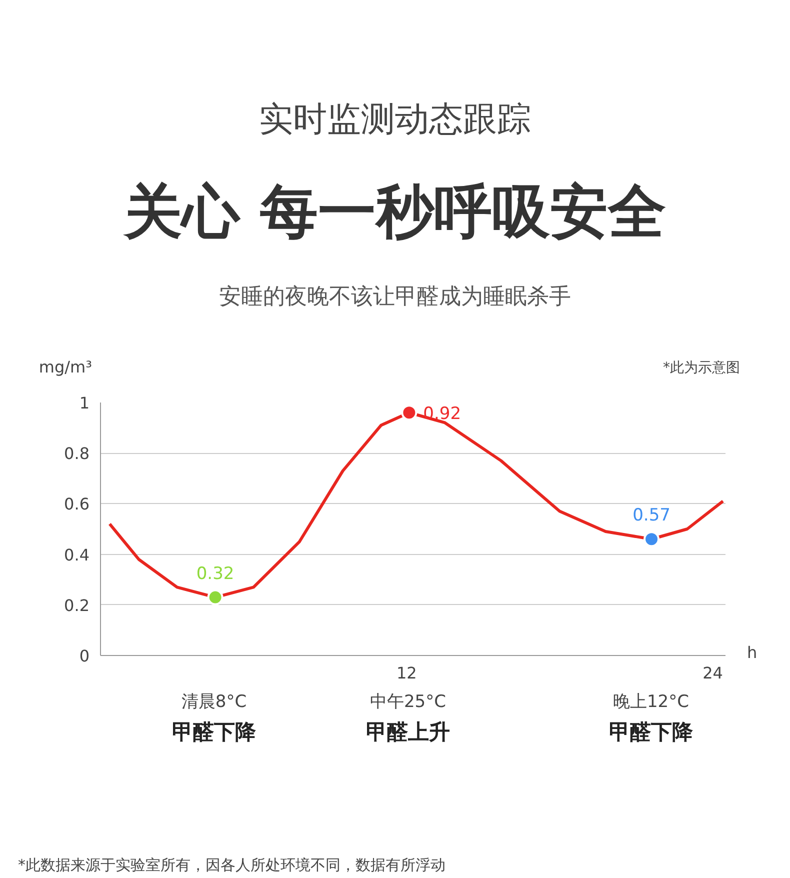 This screenshot has height=878, width=790. Describe the element at coordinates (77, 504) in the screenshot. I see `y-tick-label: 0.6` at that location.